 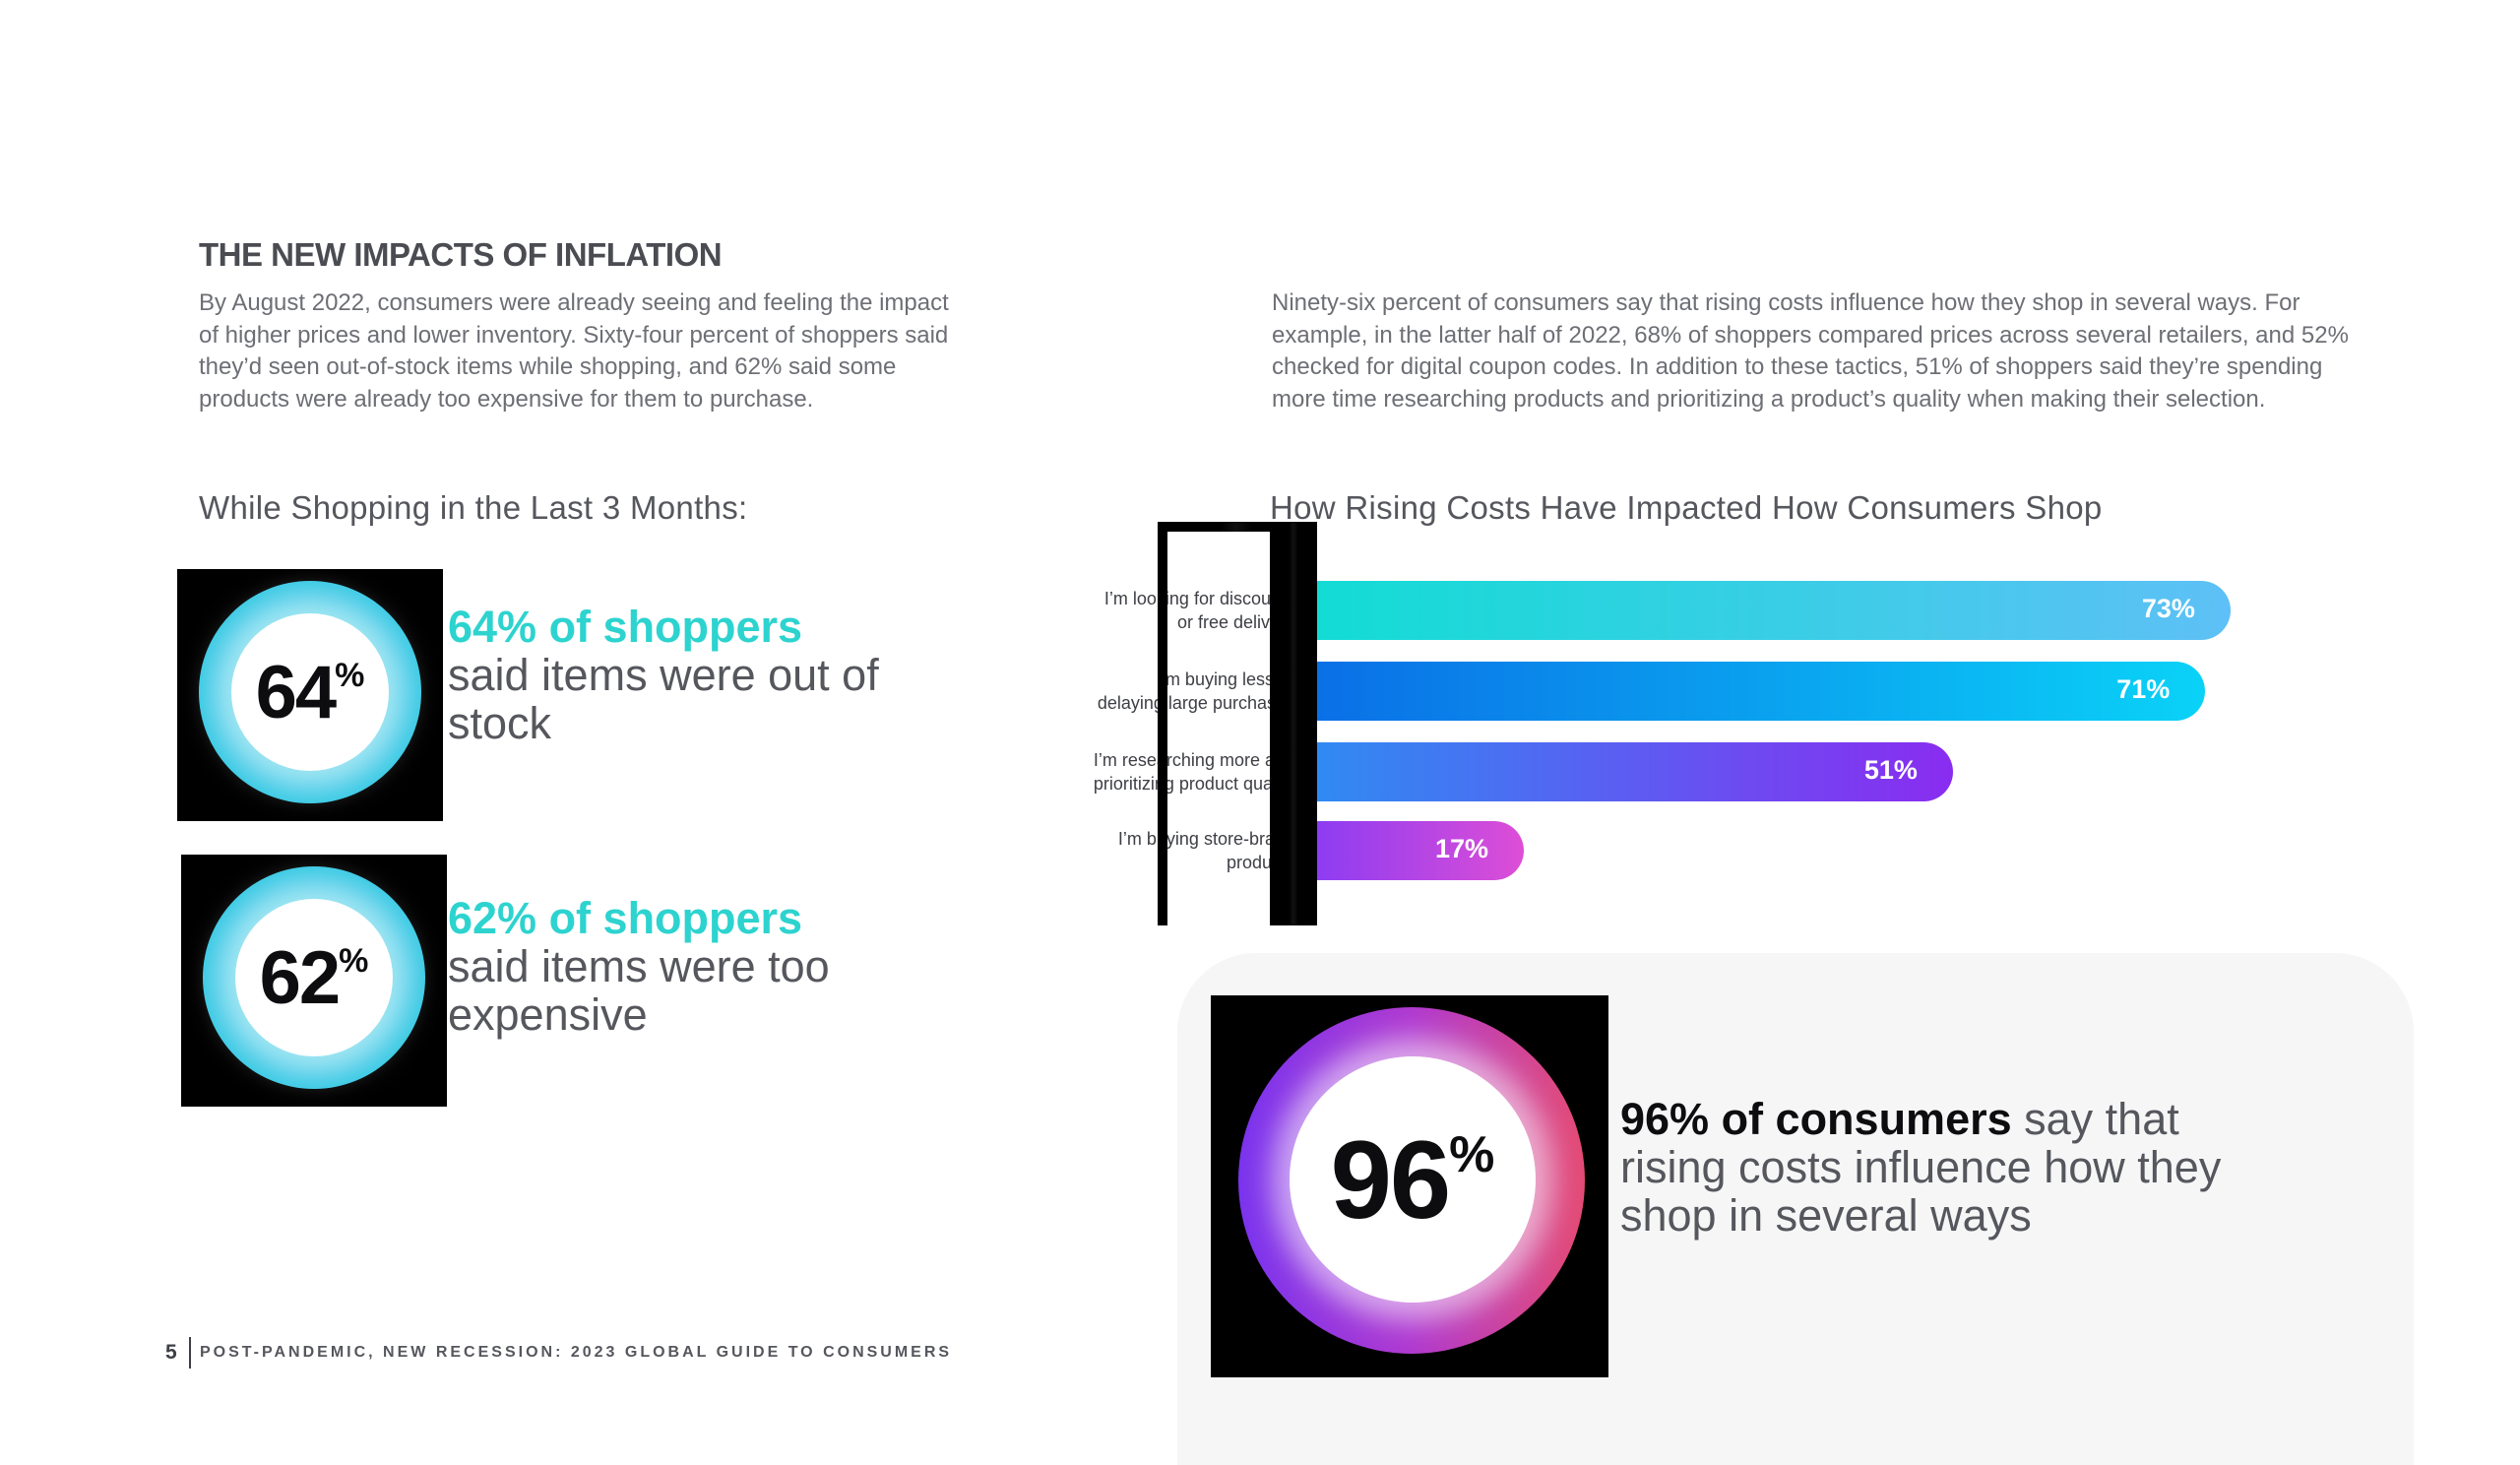 I want to click on bar-category-label-line: prioritizing product quality, so click(x=1193, y=784).